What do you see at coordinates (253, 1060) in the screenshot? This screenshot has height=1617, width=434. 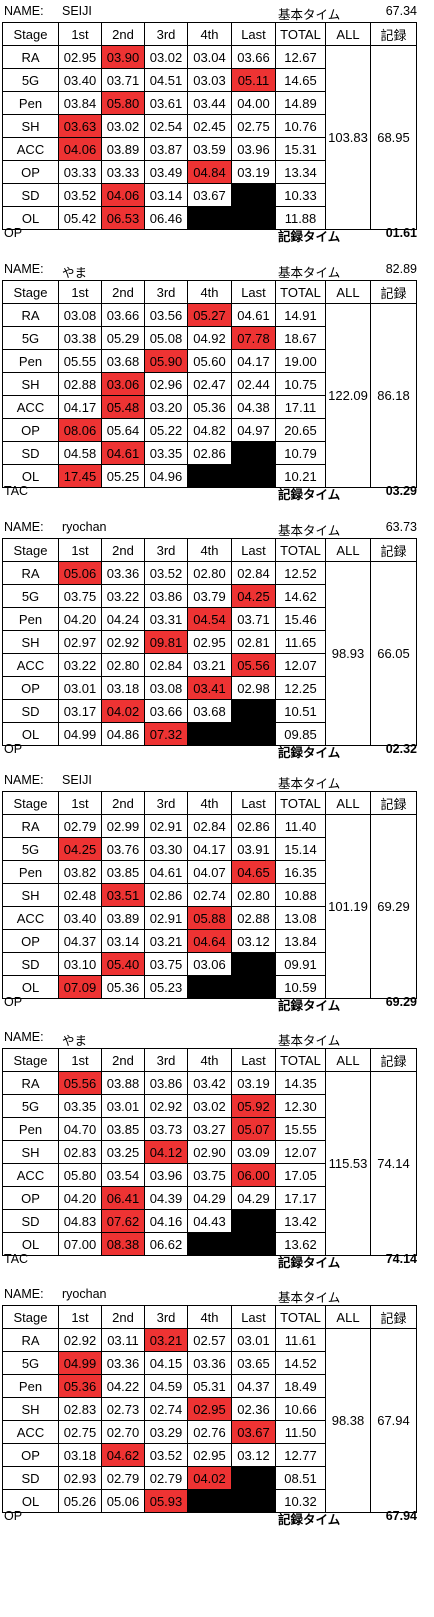 I see `column-header: Last` at bounding box center [253, 1060].